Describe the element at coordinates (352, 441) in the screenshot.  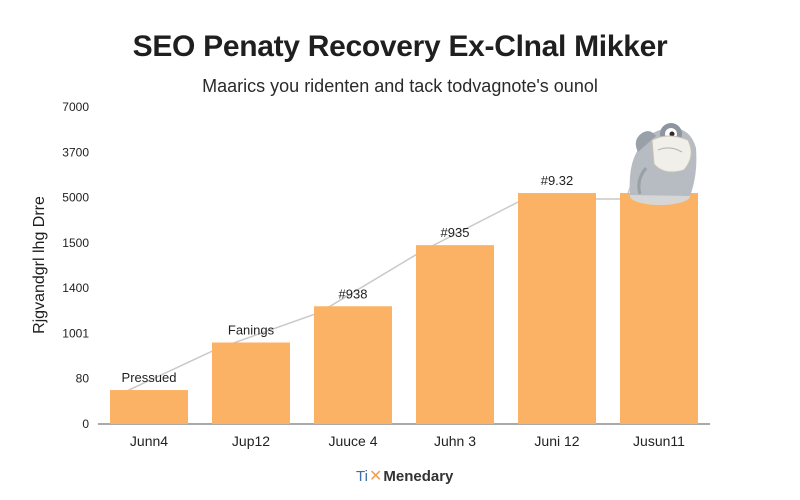
I see `x-tick-label: Juuce 4` at that location.